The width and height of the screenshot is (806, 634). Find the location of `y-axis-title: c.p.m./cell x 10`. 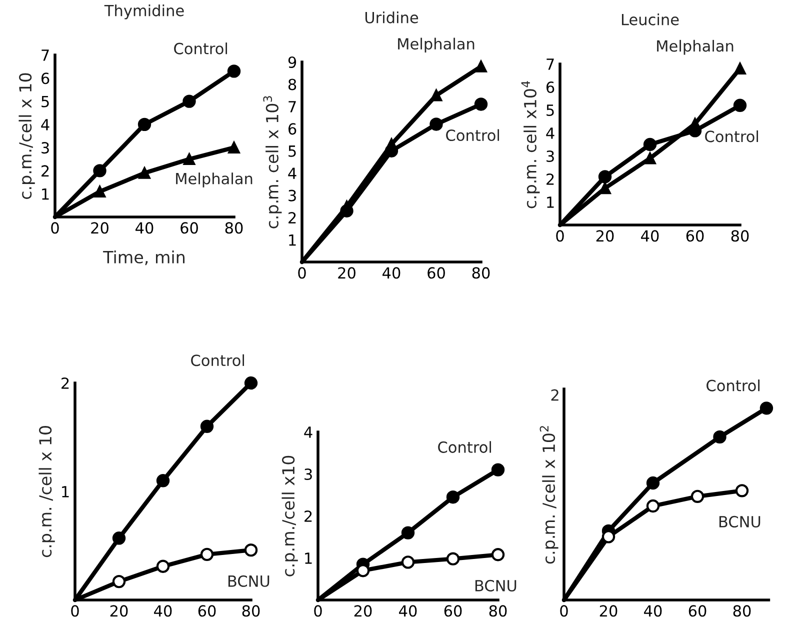

y-axis-title: c.p.m./cell x 10 is located at coordinates (26, 136).